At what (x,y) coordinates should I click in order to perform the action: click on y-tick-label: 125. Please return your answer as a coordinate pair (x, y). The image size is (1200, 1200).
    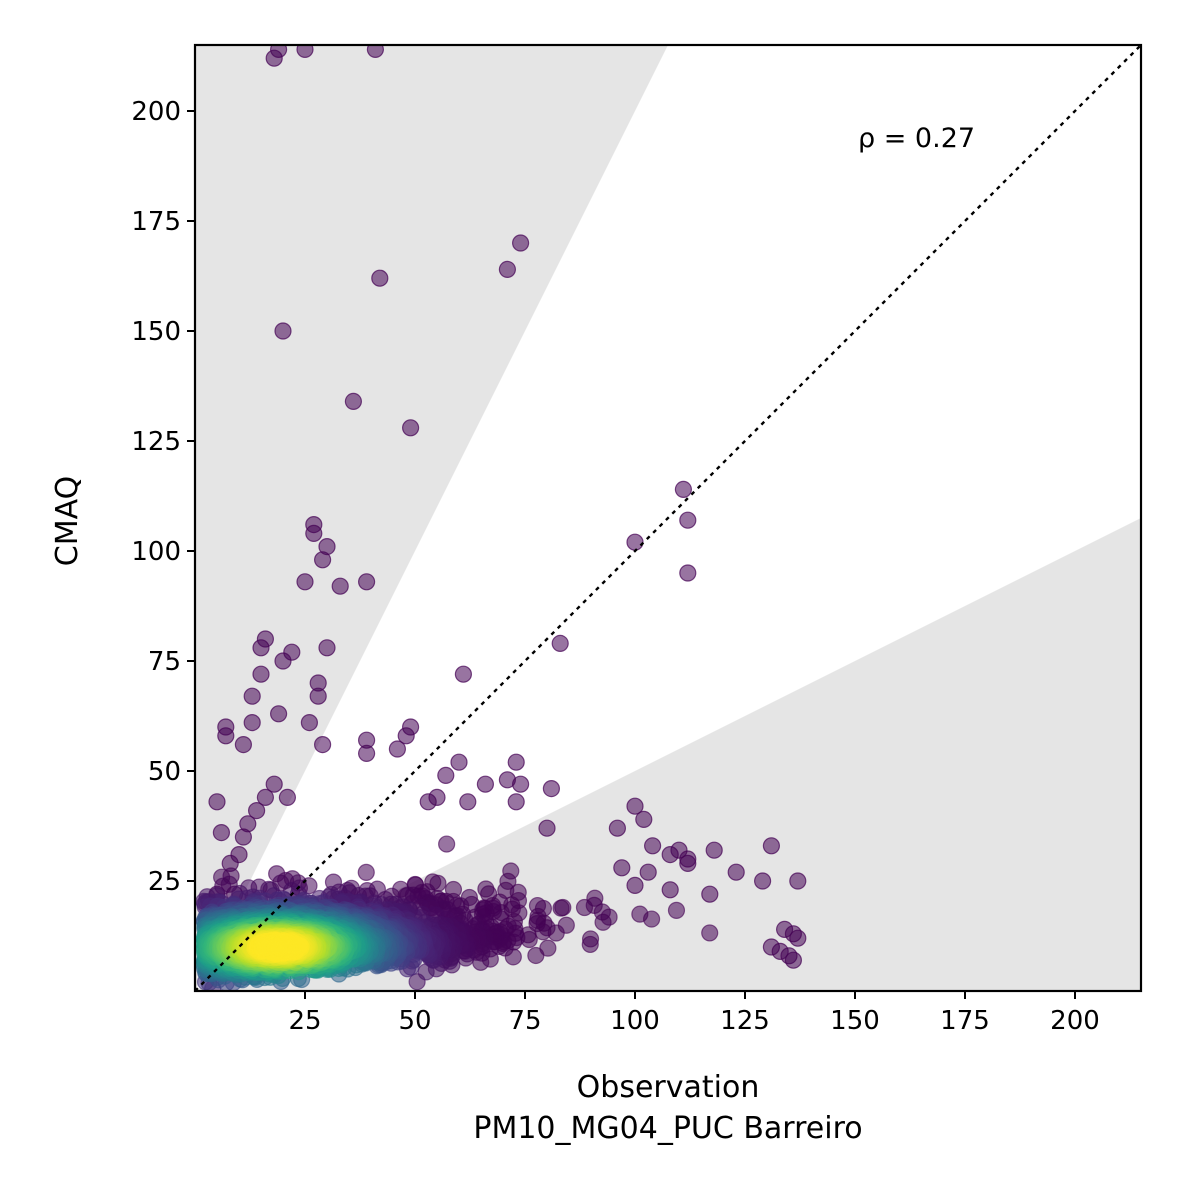
    Looking at the image, I should click on (156, 442).